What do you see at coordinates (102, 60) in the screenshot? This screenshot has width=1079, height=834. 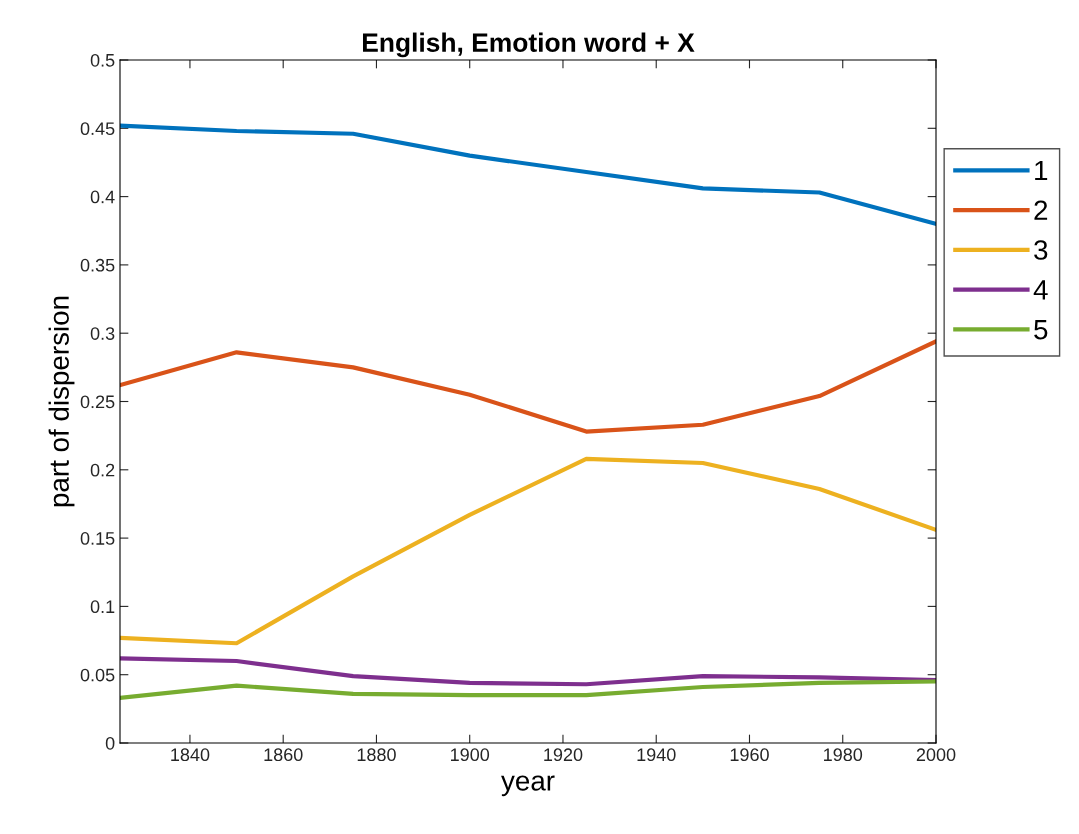 I see `y-tick-label: 0.5` at bounding box center [102, 60].